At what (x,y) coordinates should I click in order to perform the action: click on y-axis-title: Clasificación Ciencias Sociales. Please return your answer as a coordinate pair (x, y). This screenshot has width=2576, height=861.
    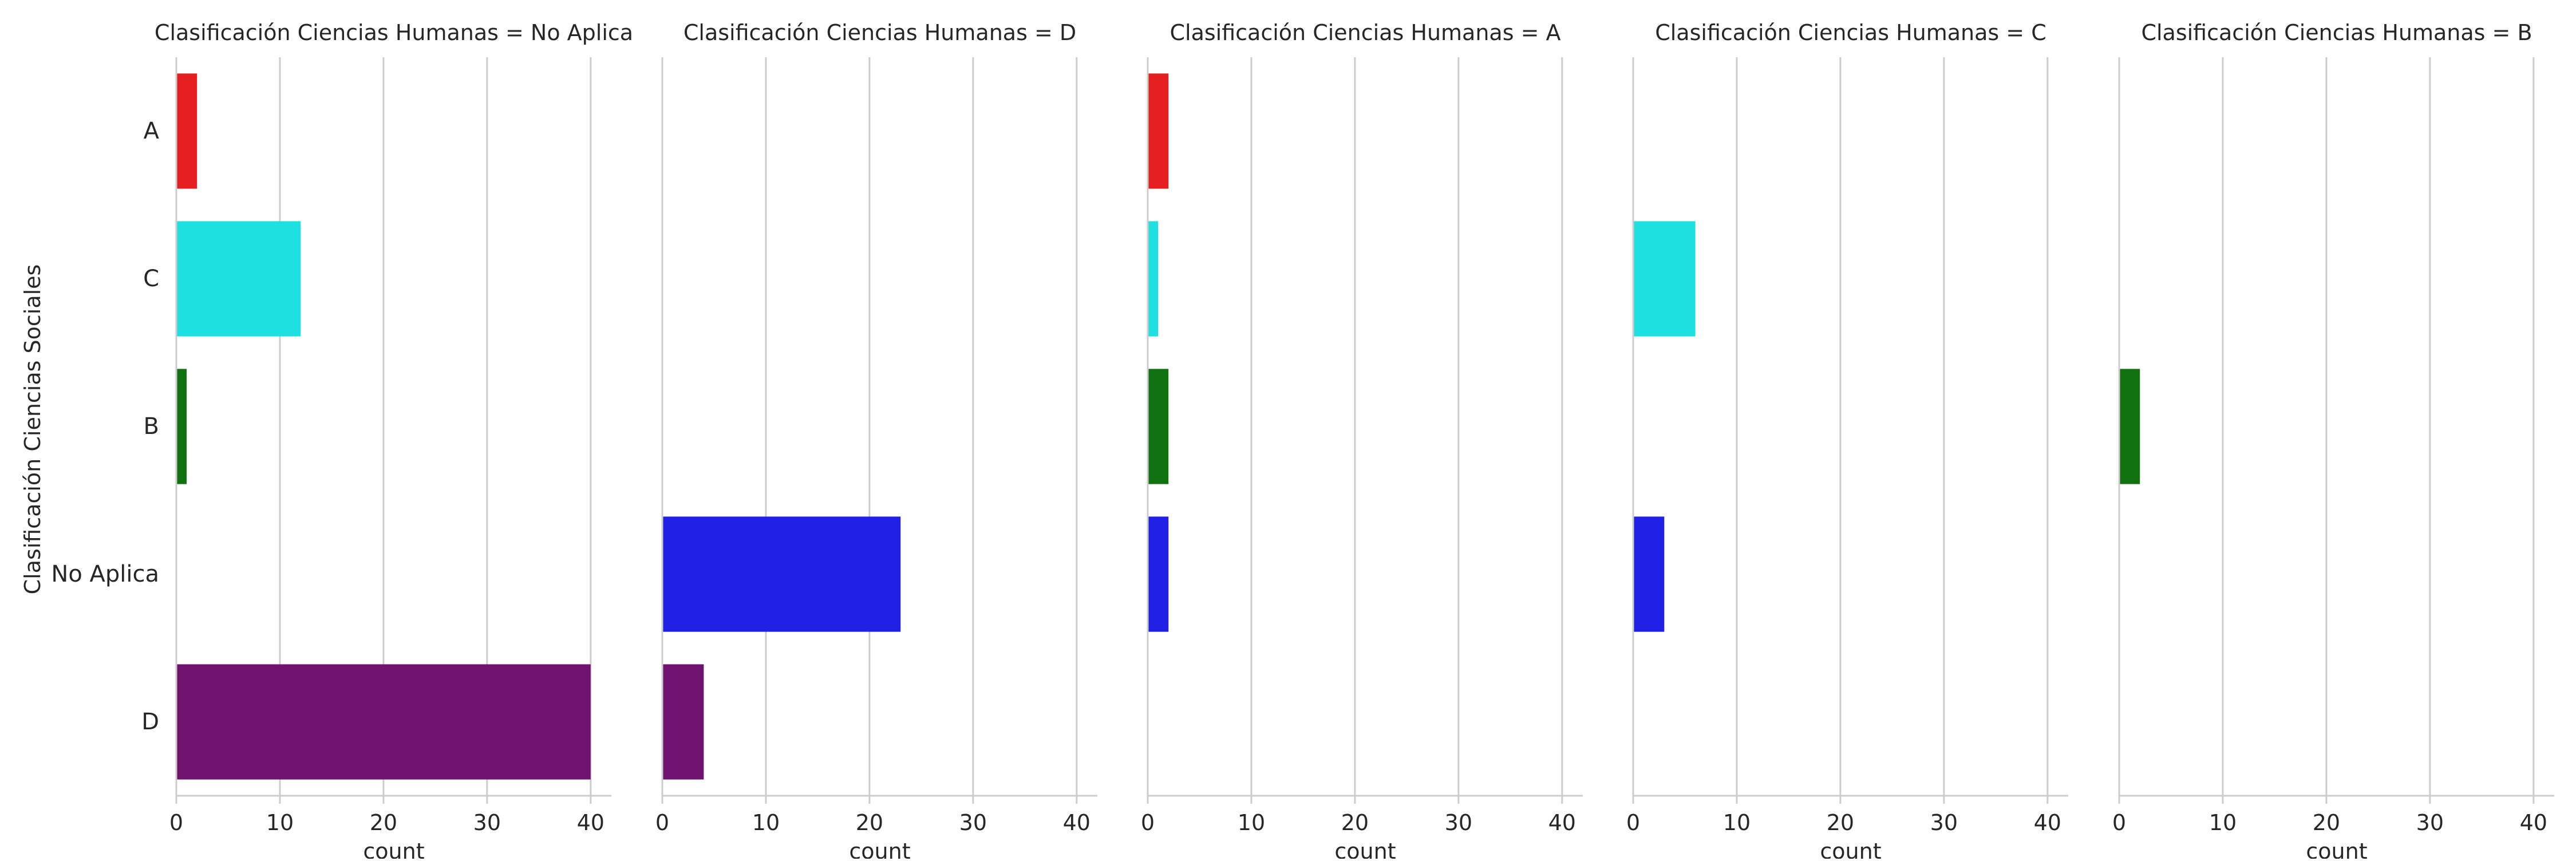
    Looking at the image, I should click on (32, 429).